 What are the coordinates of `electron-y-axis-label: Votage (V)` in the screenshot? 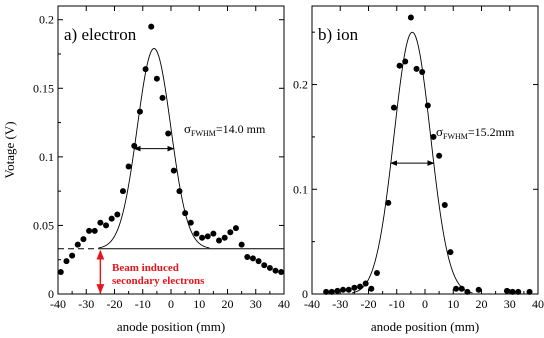 It's located at (9, 149).